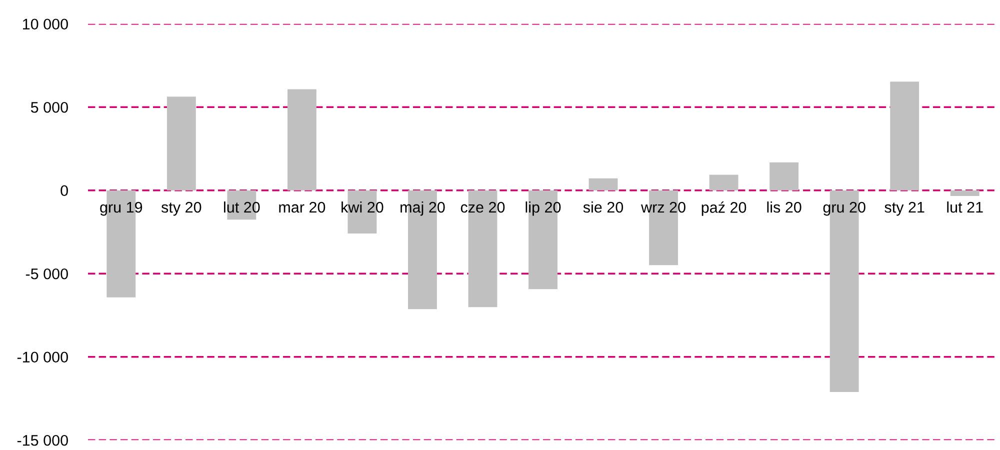 The height and width of the screenshot is (450, 1000). Describe the element at coordinates (45, 24) in the screenshot. I see `y-tick-label: 10 000` at that location.